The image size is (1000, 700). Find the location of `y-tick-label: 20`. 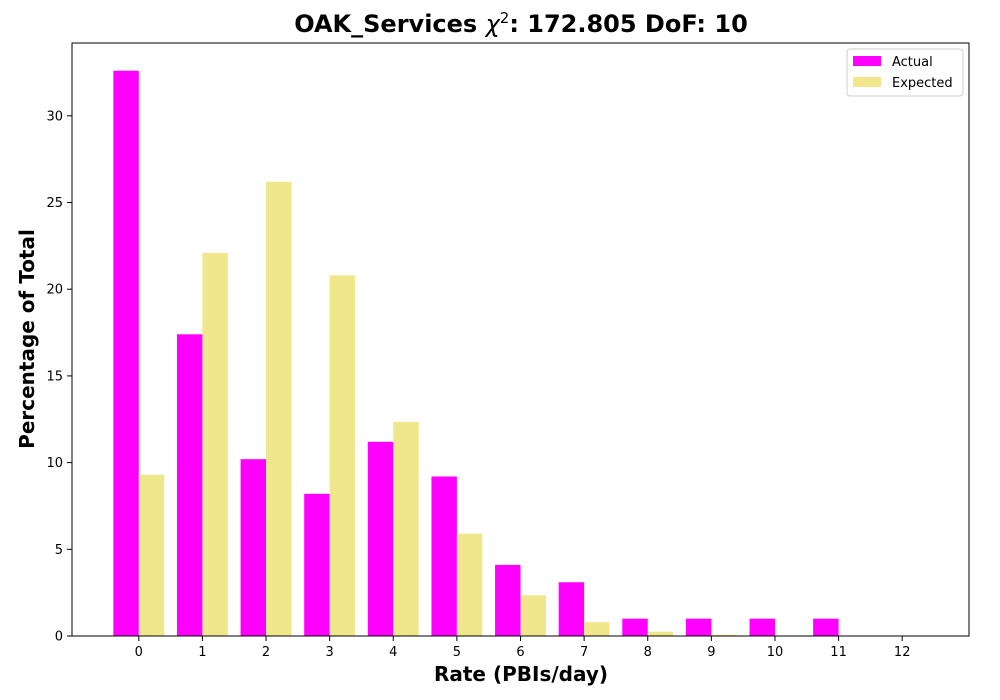

y-tick-label: 20 is located at coordinates (54, 290).